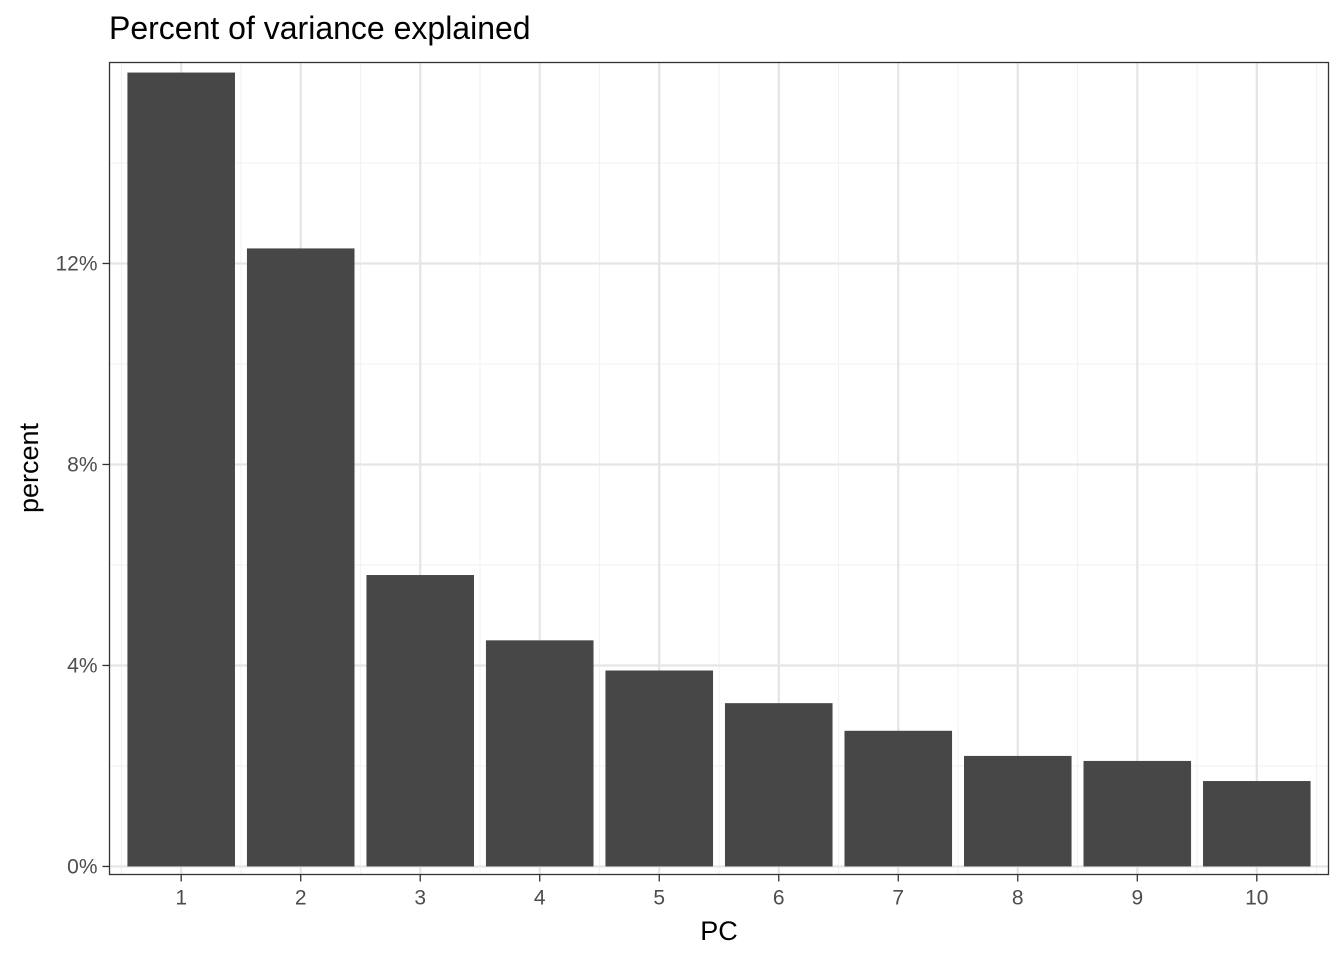  What do you see at coordinates (540, 898) in the screenshot?
I see `x-tick-label: 4` at bounding box center [540, 898].